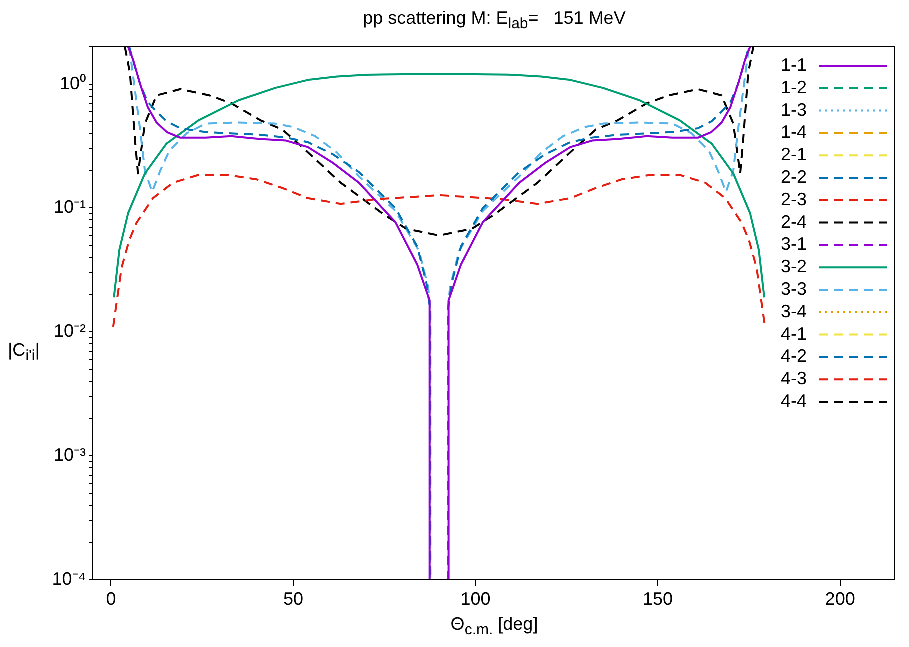 The height and width of the screenshot is (647, 909). Describe the element at coordinates (293, 598) in the screenshot. I see `x-tick-label: 50` at that location.